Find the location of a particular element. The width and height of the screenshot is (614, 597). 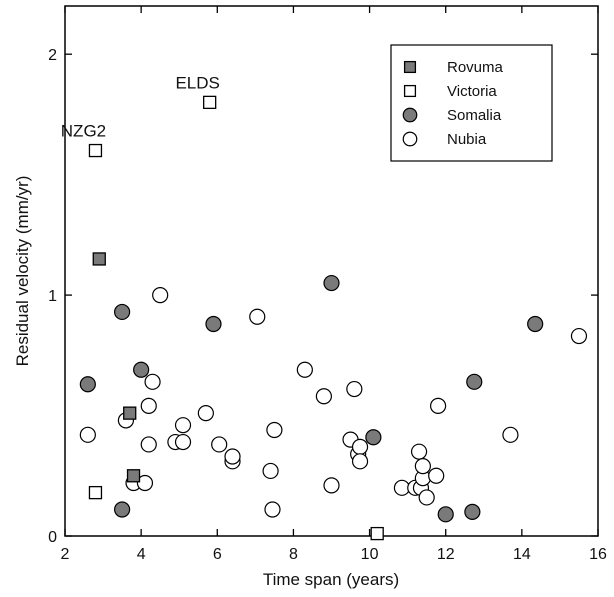

x-tick-label-2: 6 is located at coordinates (217, 554).